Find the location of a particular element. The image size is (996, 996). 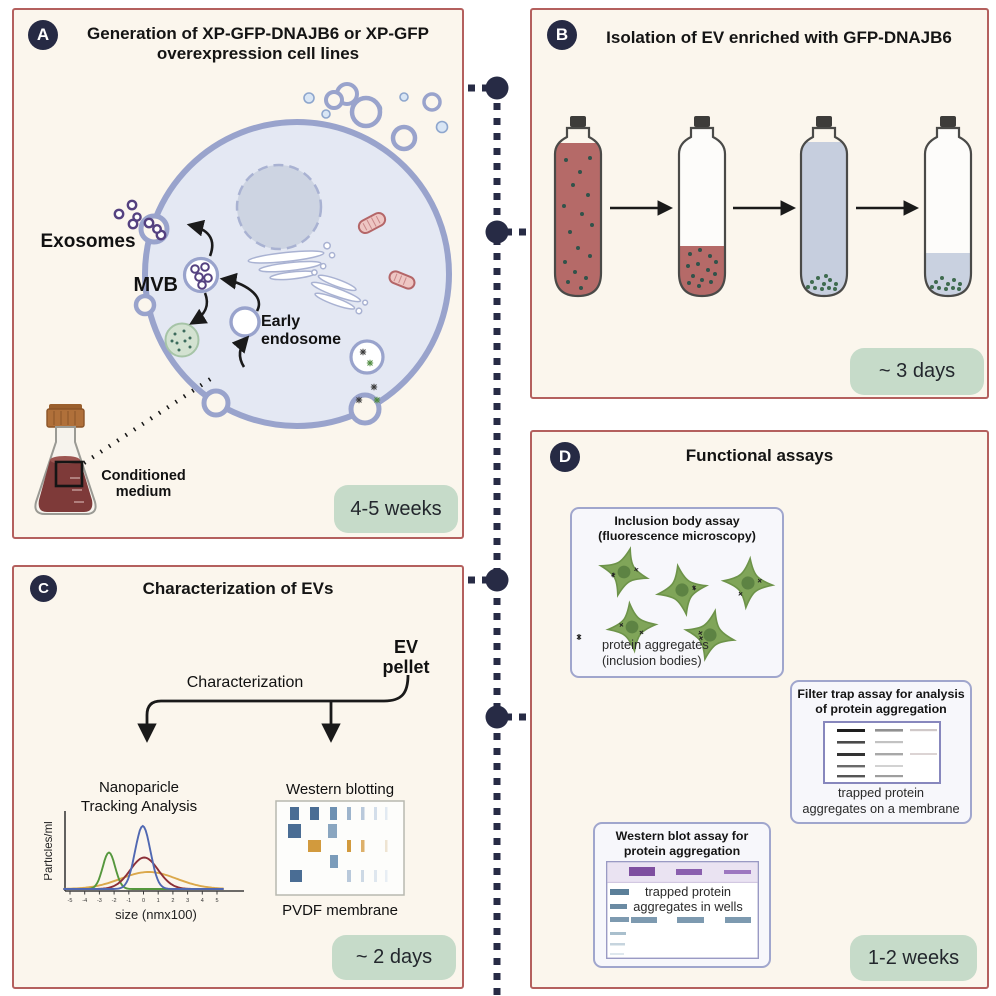

ev-pellet-label: EV pellet is located at coordinates (406, 657).